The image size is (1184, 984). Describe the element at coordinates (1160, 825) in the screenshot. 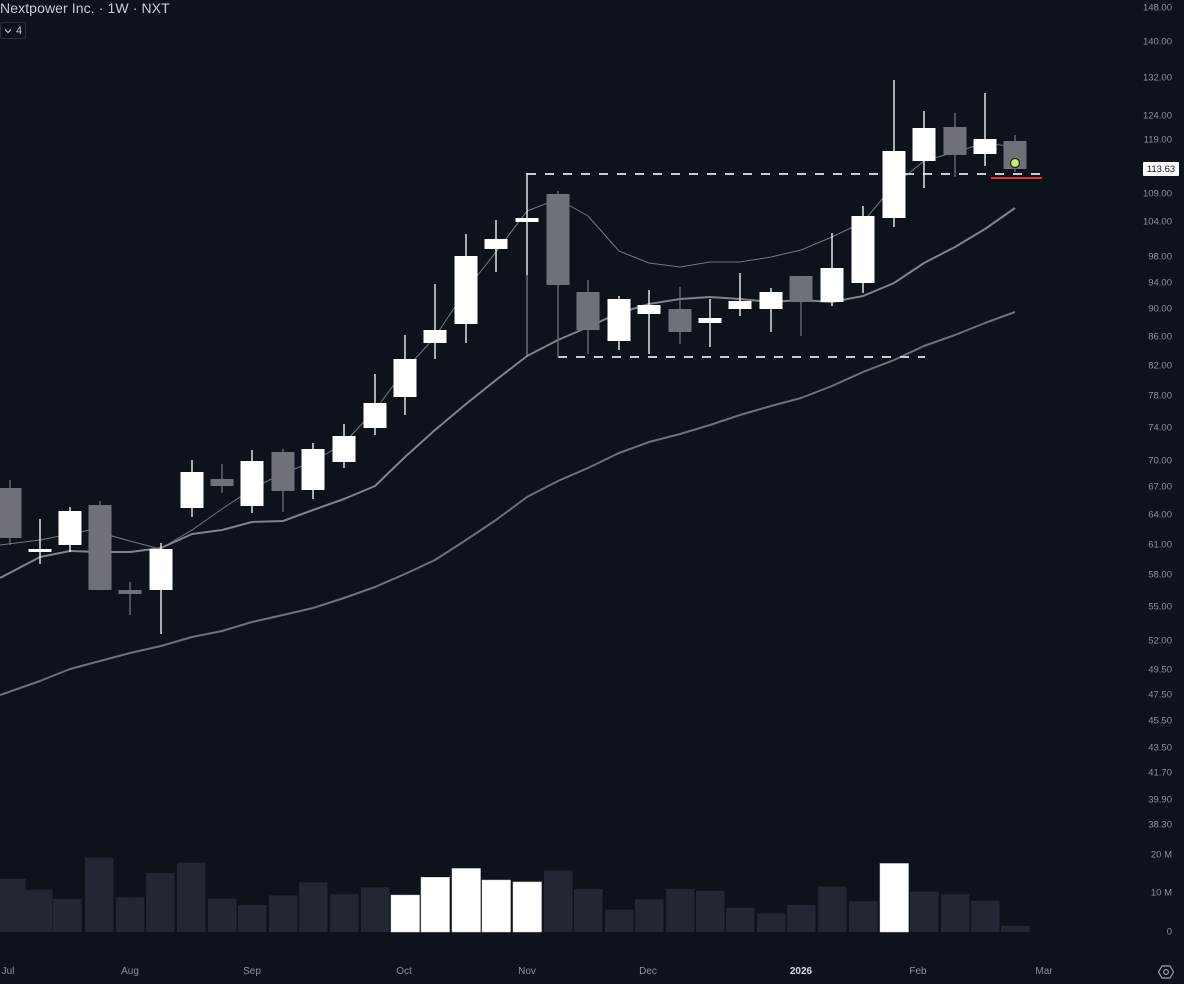

I see `price-tick-label: 38.30` at that location.